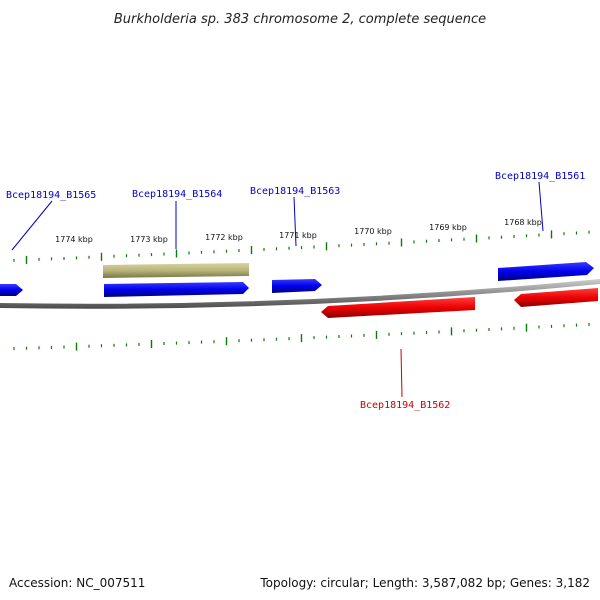 This screenshot has height=600, width=600. Describe the element at coordinates (295, 191) in the screenshot. I see `gene-label-b1563: Bcep18194_B1563` at that location.